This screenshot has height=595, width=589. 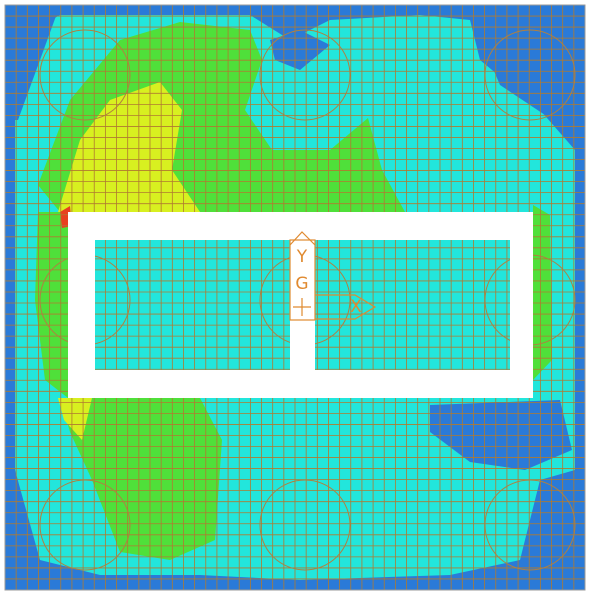 I want to click on y-arrow, so click(x=302, y=238).